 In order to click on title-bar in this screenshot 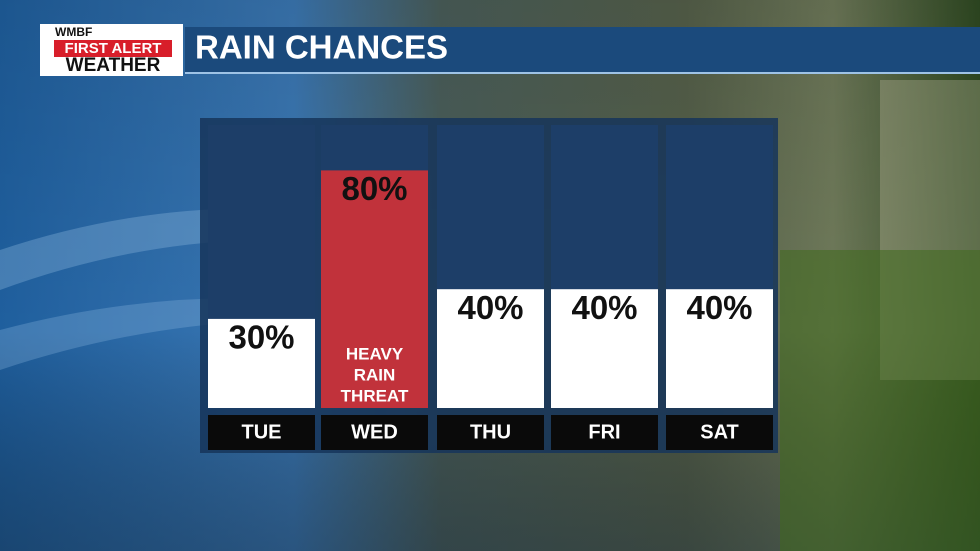, I will do `click(582, 49)`.